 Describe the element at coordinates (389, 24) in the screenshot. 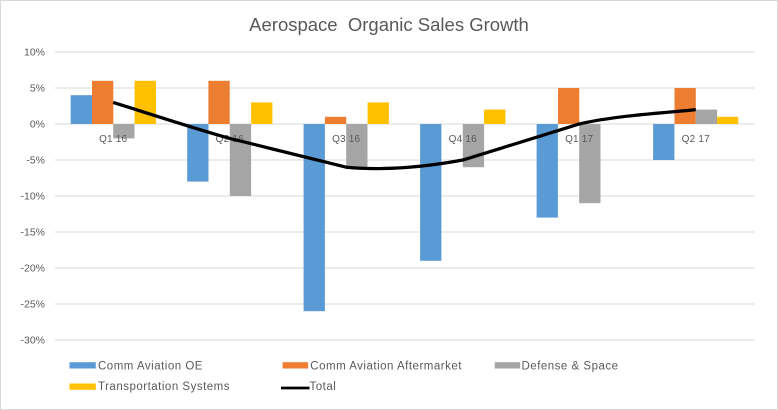

I see `svg-text:Aerospace Organic Sales Growt: Aerospace Organic Sales Growth` at that location.